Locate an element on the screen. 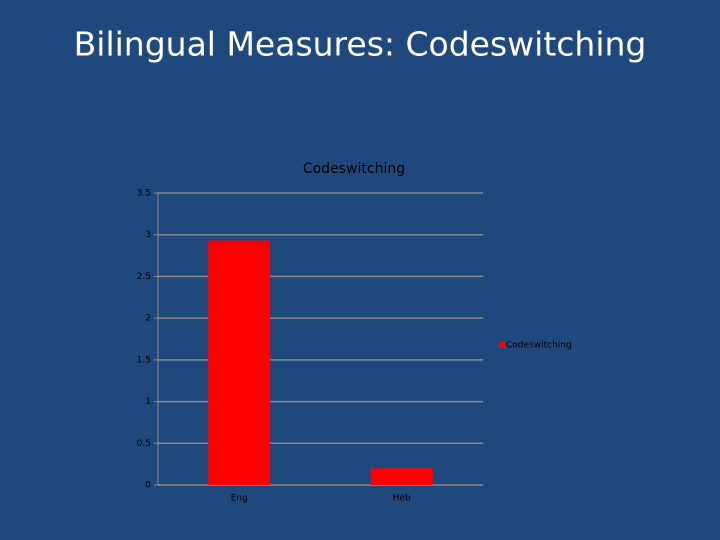  y-tick-label: 0.5 is located at coordinates (144, 444).